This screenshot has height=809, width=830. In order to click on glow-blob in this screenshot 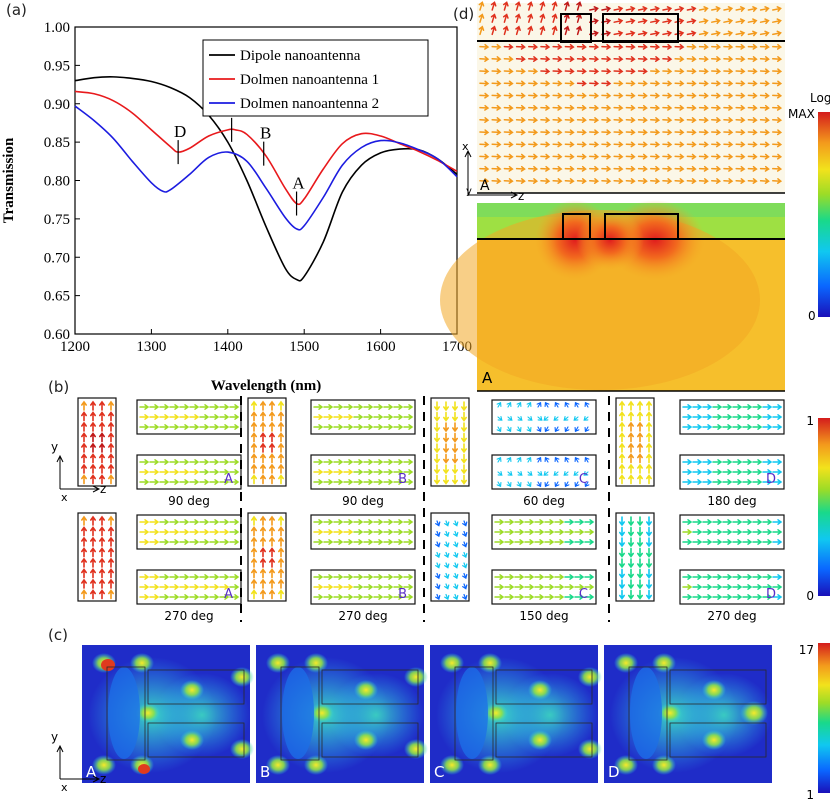, I will do `click(550, 715)`.